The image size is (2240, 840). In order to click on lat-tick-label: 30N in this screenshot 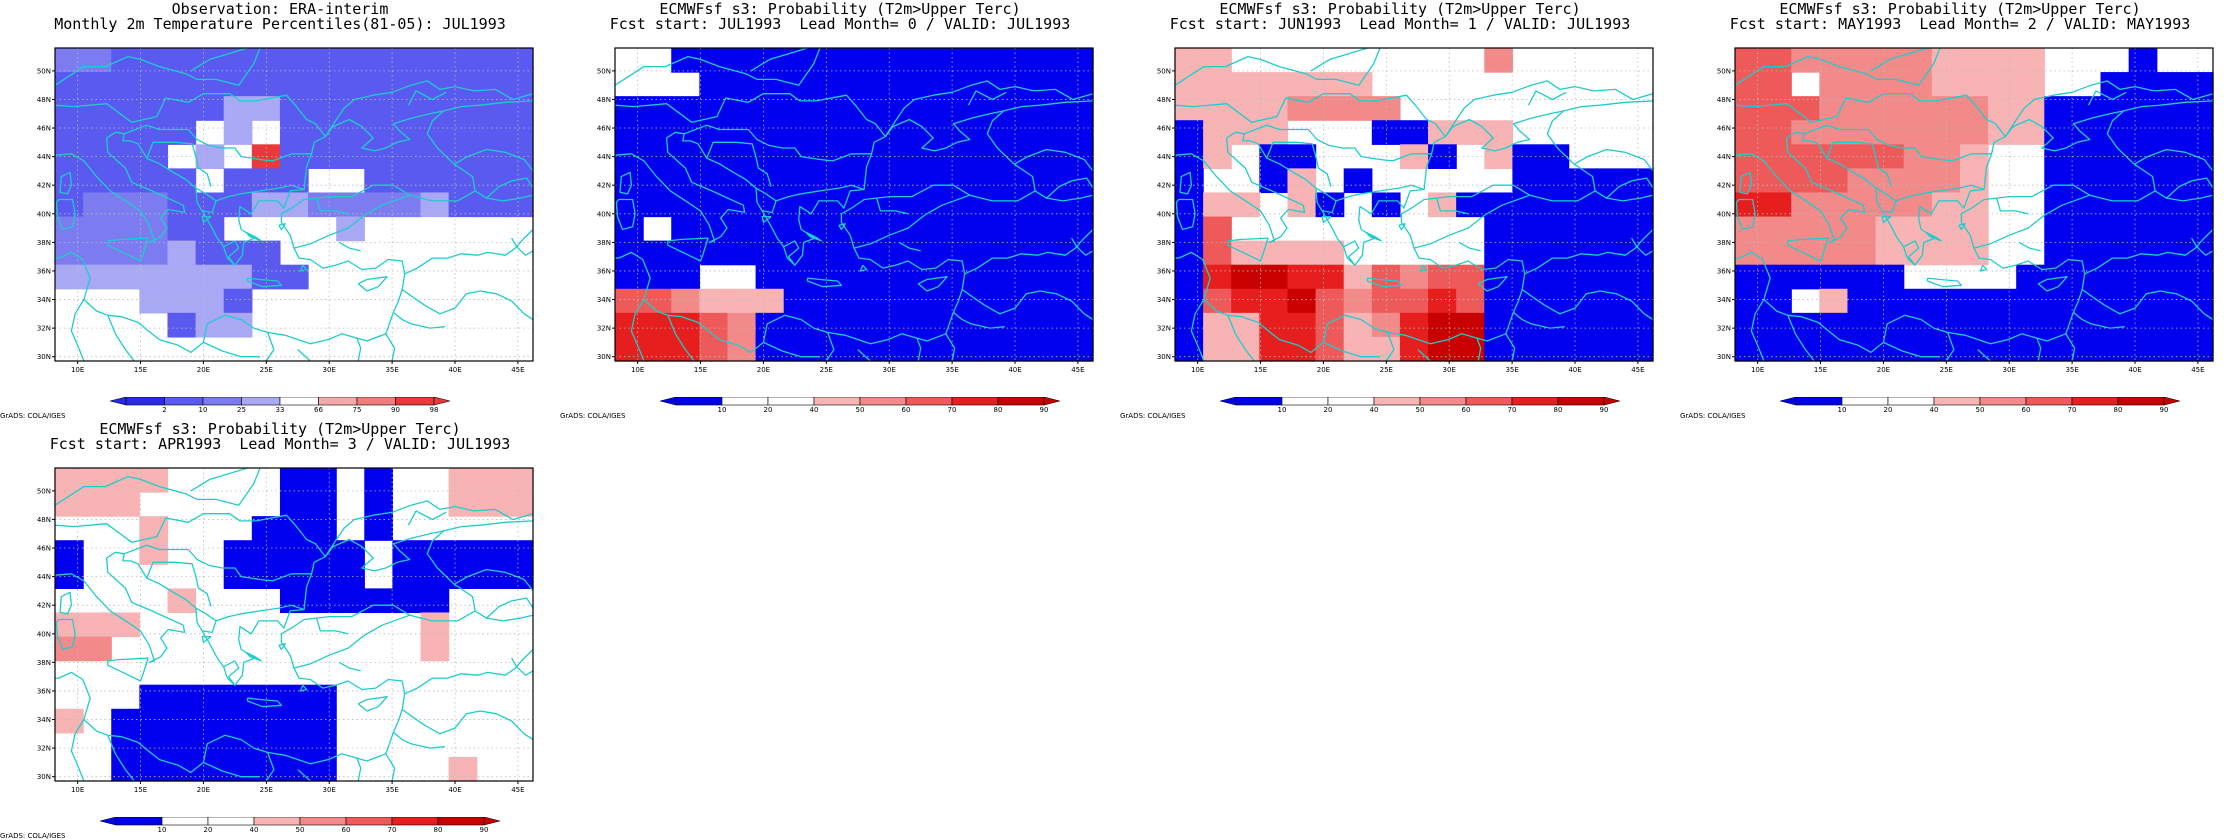, I will do `click(44, 777)`.